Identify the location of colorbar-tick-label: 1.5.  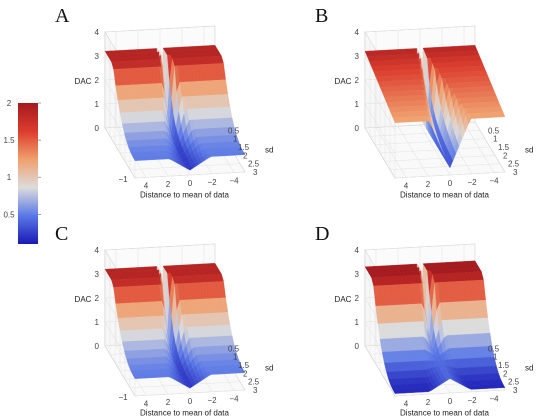
(9, 140).